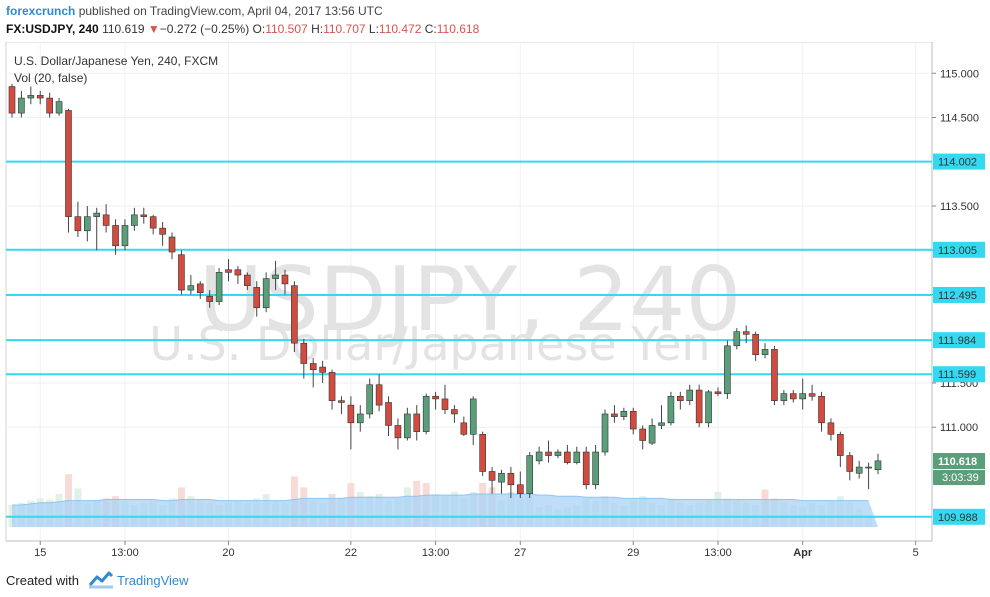 The width and height of the screenshot is (990, 597). Describe the element at coordinates (959, 478) in the screenshot. I see `countdown-tag` at that location.